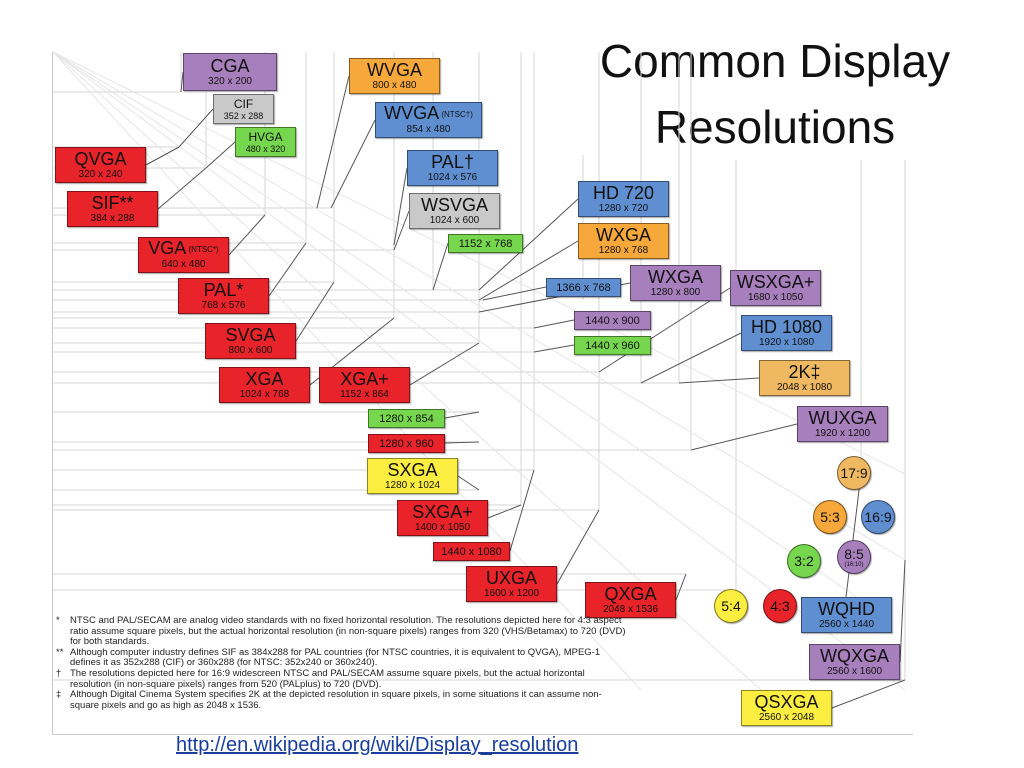 This screenshot has width=1024, height=768. I want to click on standard-box-r1280x854: 1280 x 854, so click(406, 418).